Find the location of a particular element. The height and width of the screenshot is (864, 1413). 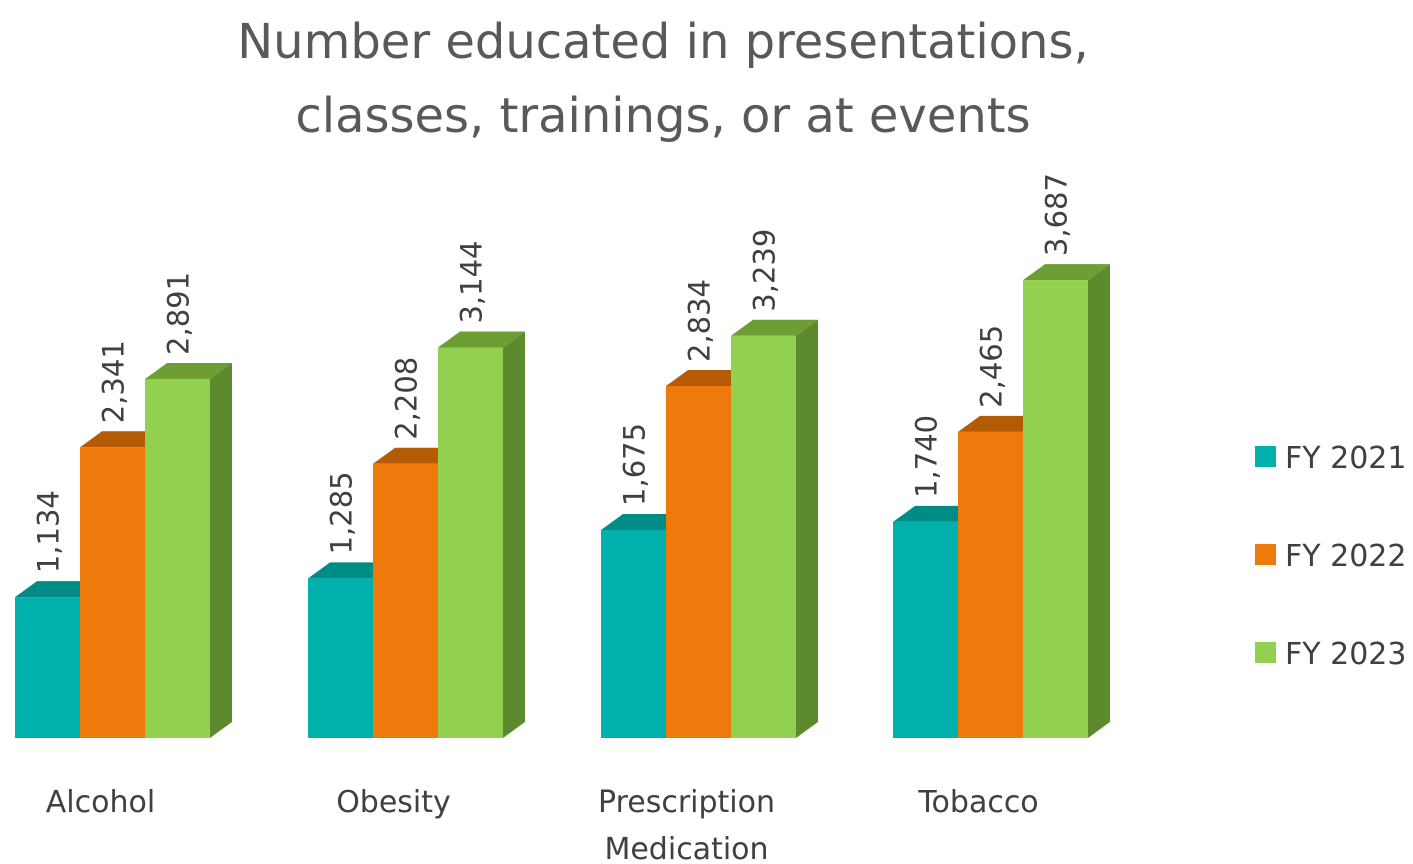

category-label: Prescription is located at coordinates (686, 802).